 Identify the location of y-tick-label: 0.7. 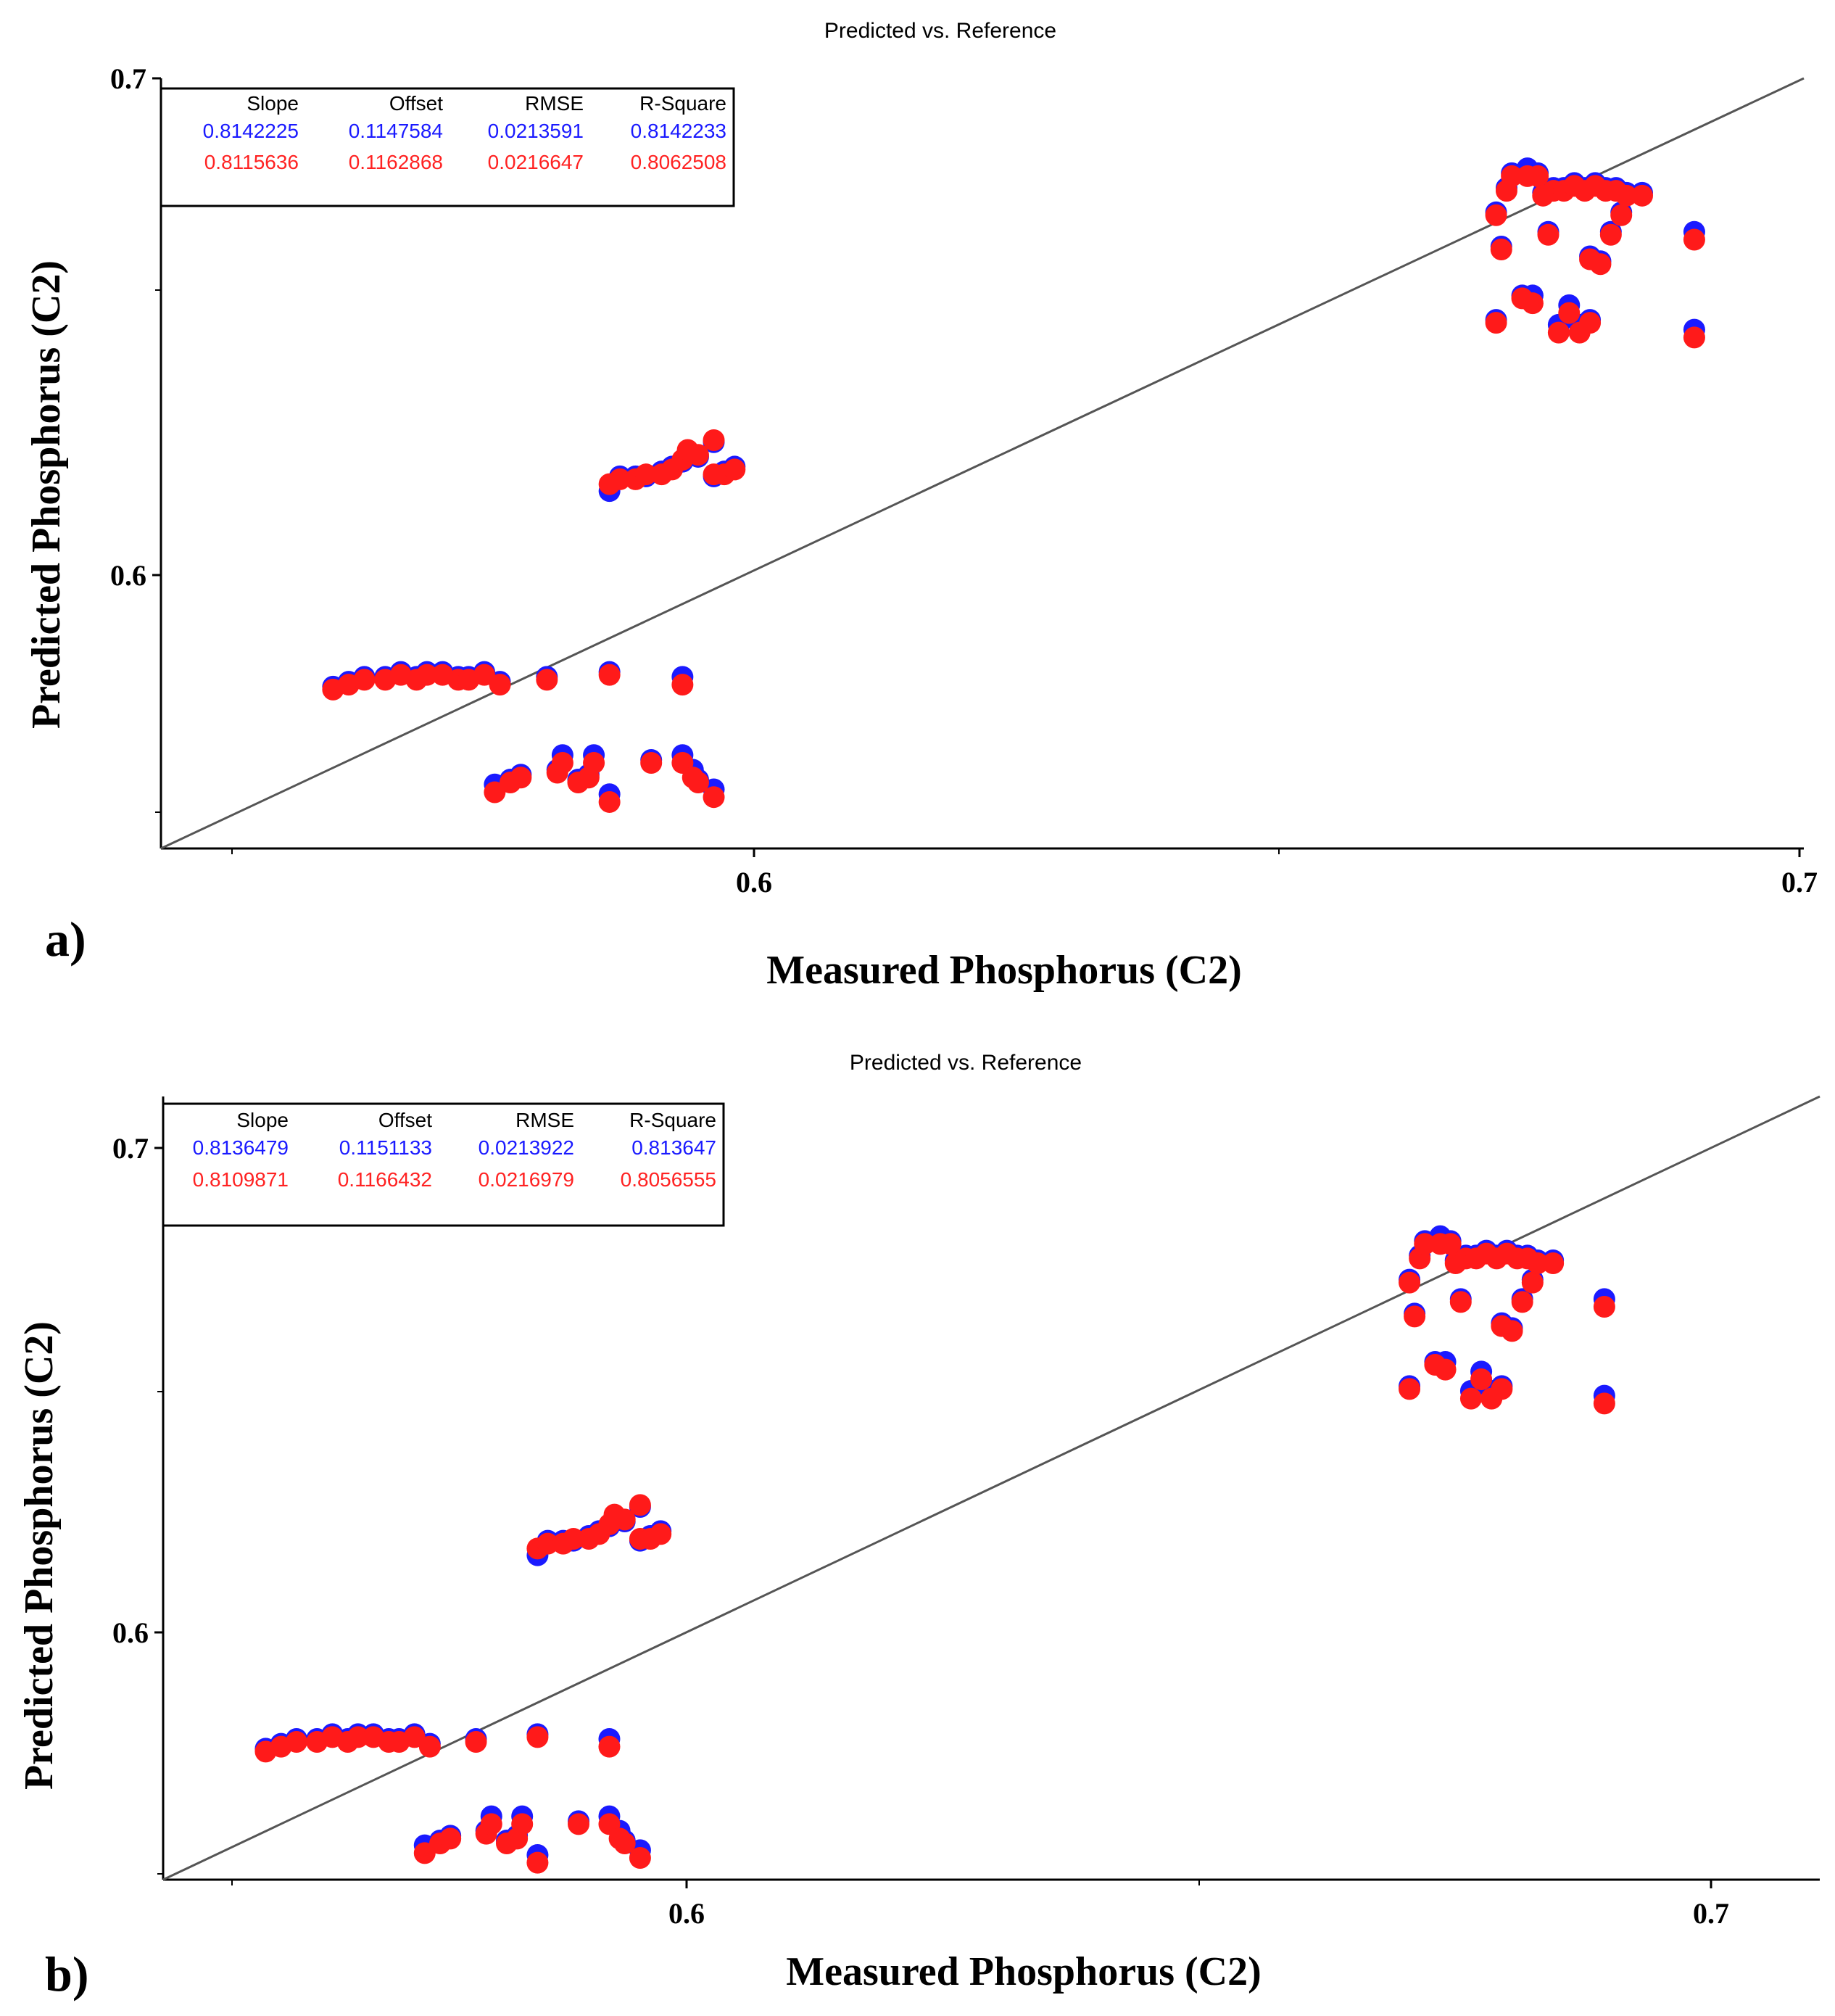
(130, 1148).